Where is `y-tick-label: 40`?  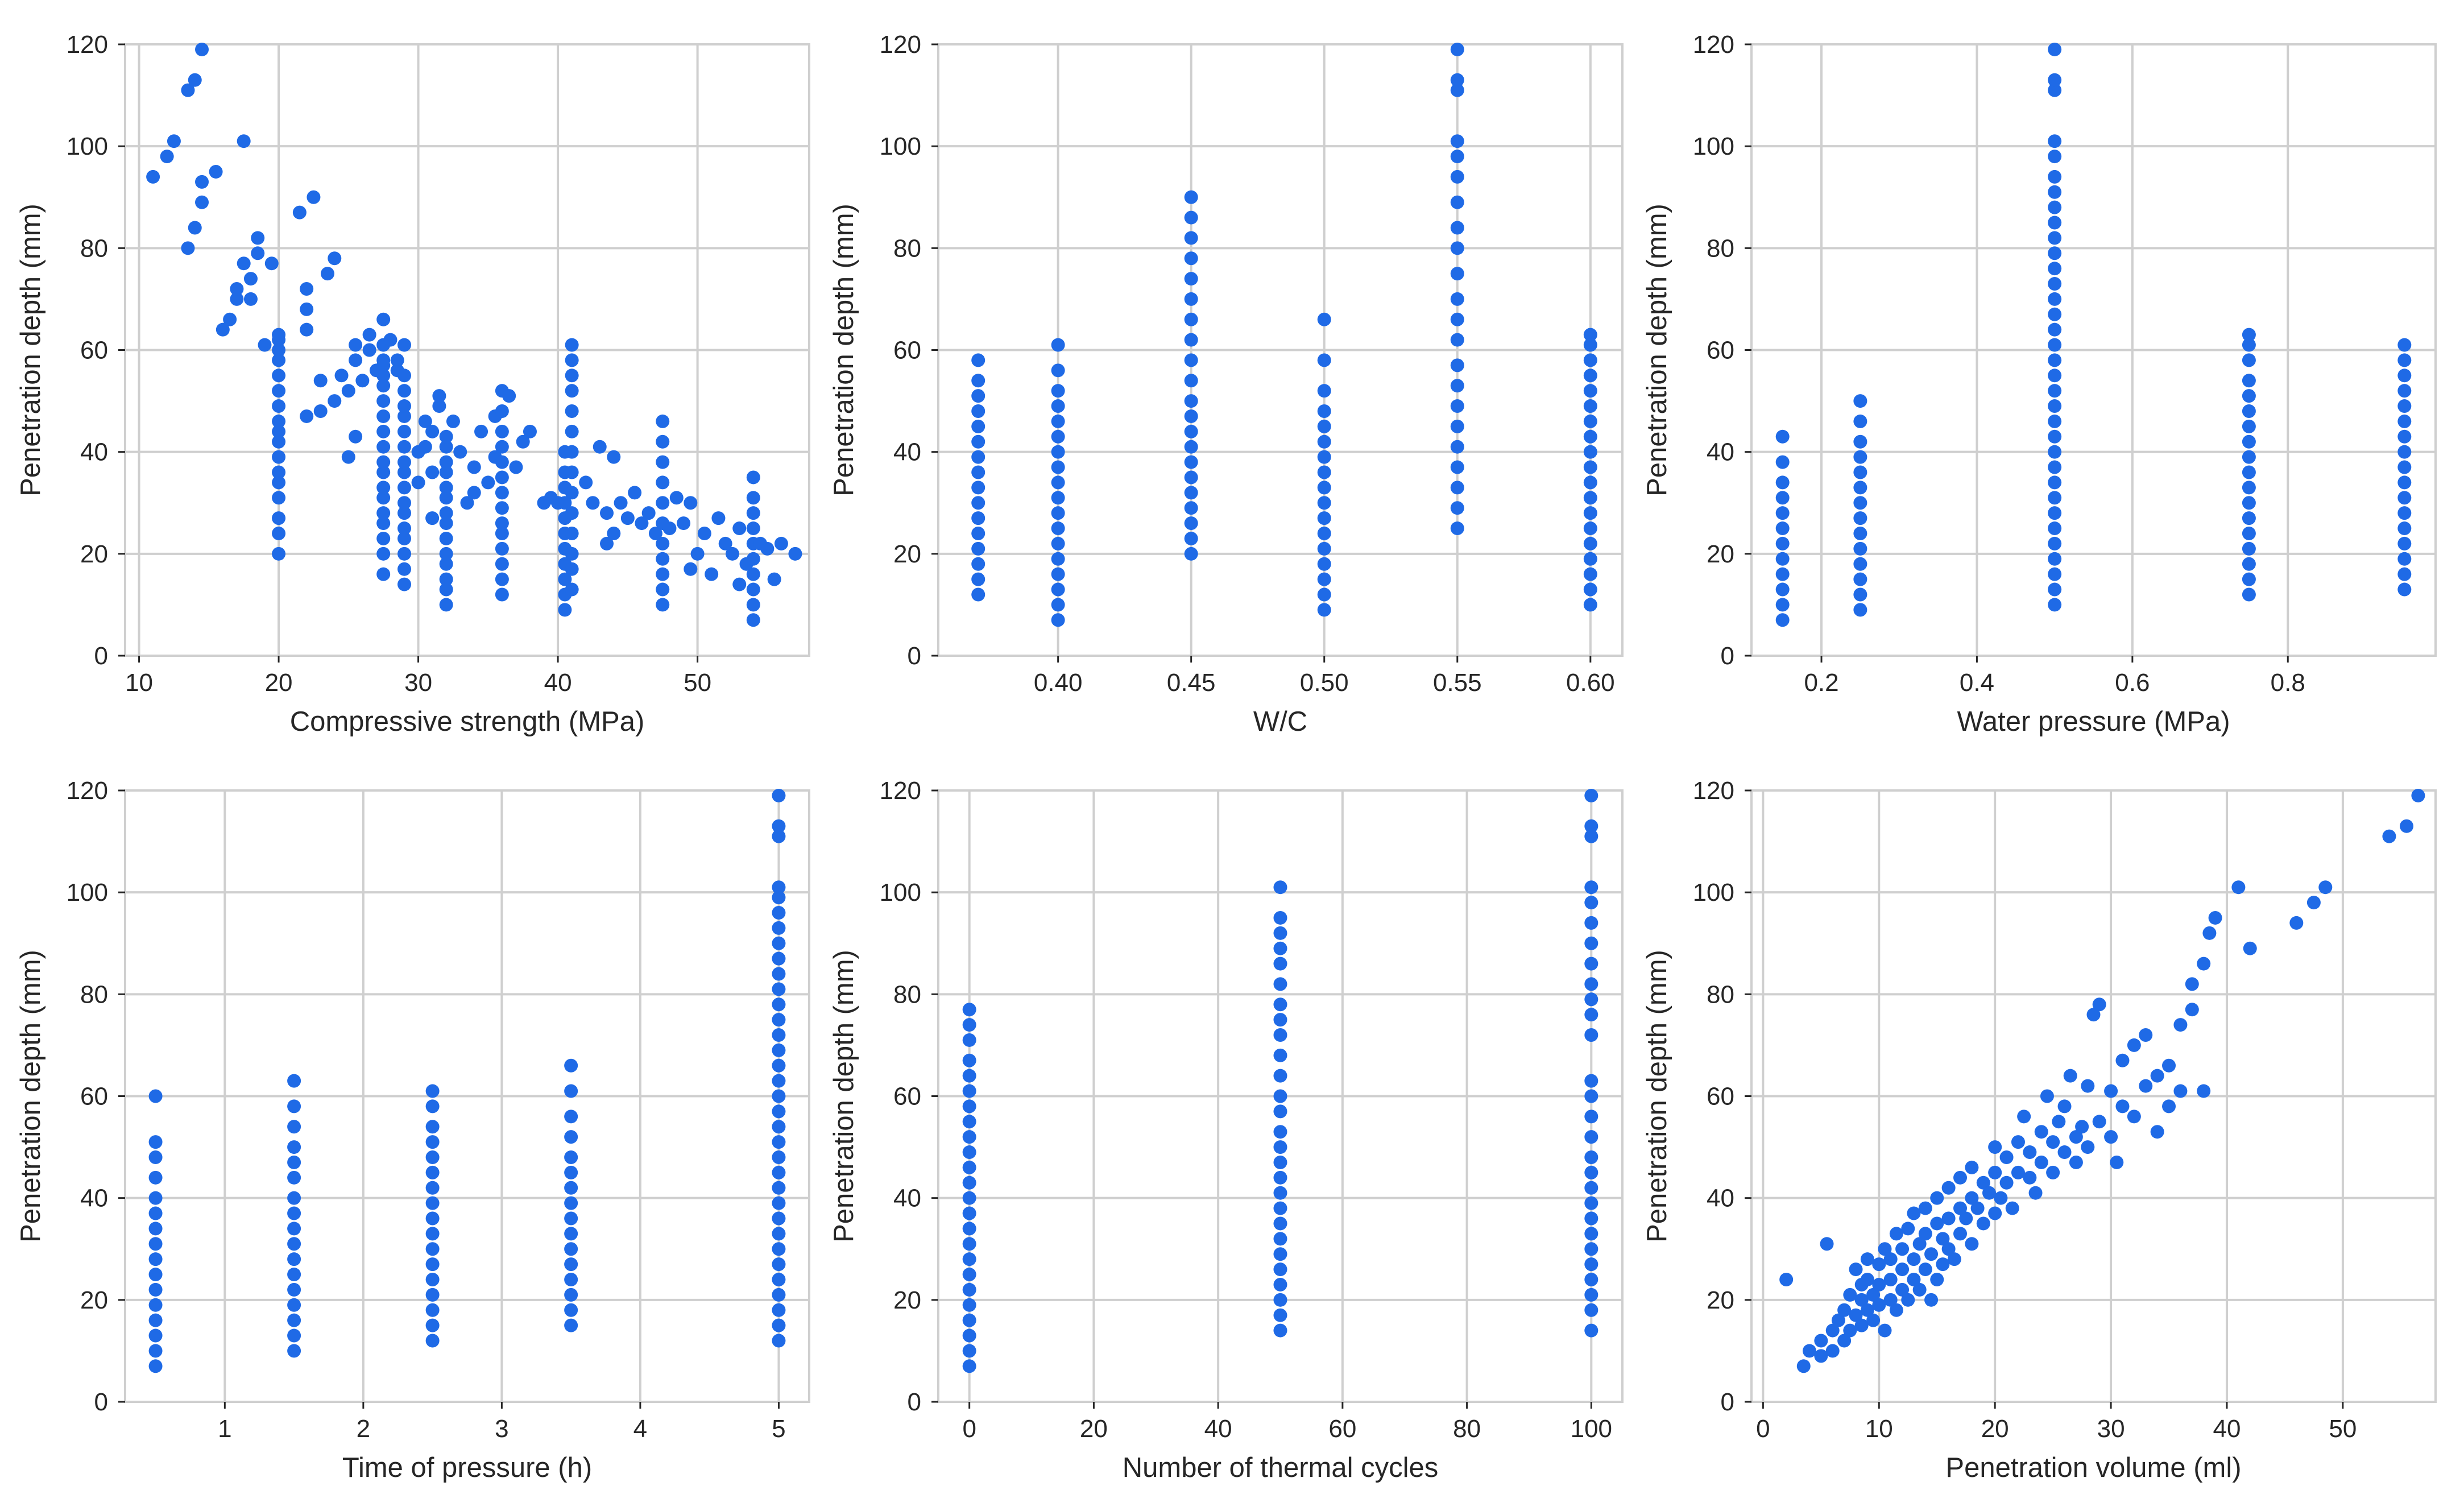
y-tick-label: 40 is located at coordinates (1721, 1198).